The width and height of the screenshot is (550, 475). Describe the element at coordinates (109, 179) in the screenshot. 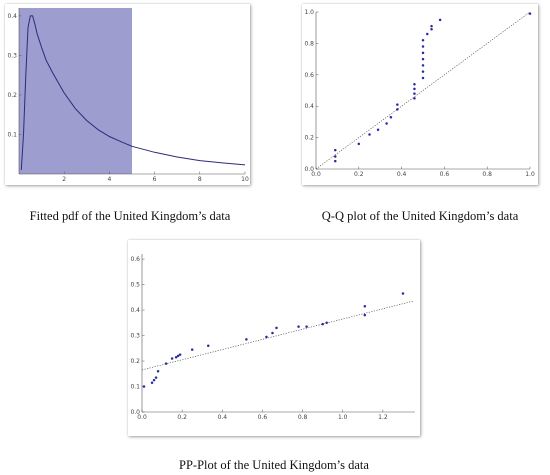

I see `x-tick-label: 4` at that location.